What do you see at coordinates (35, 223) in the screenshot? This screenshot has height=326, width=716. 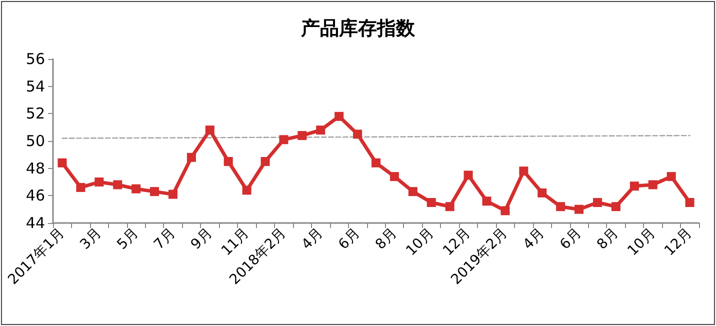 I see `y-tick-label: 44` at bounding box center [35, 223].